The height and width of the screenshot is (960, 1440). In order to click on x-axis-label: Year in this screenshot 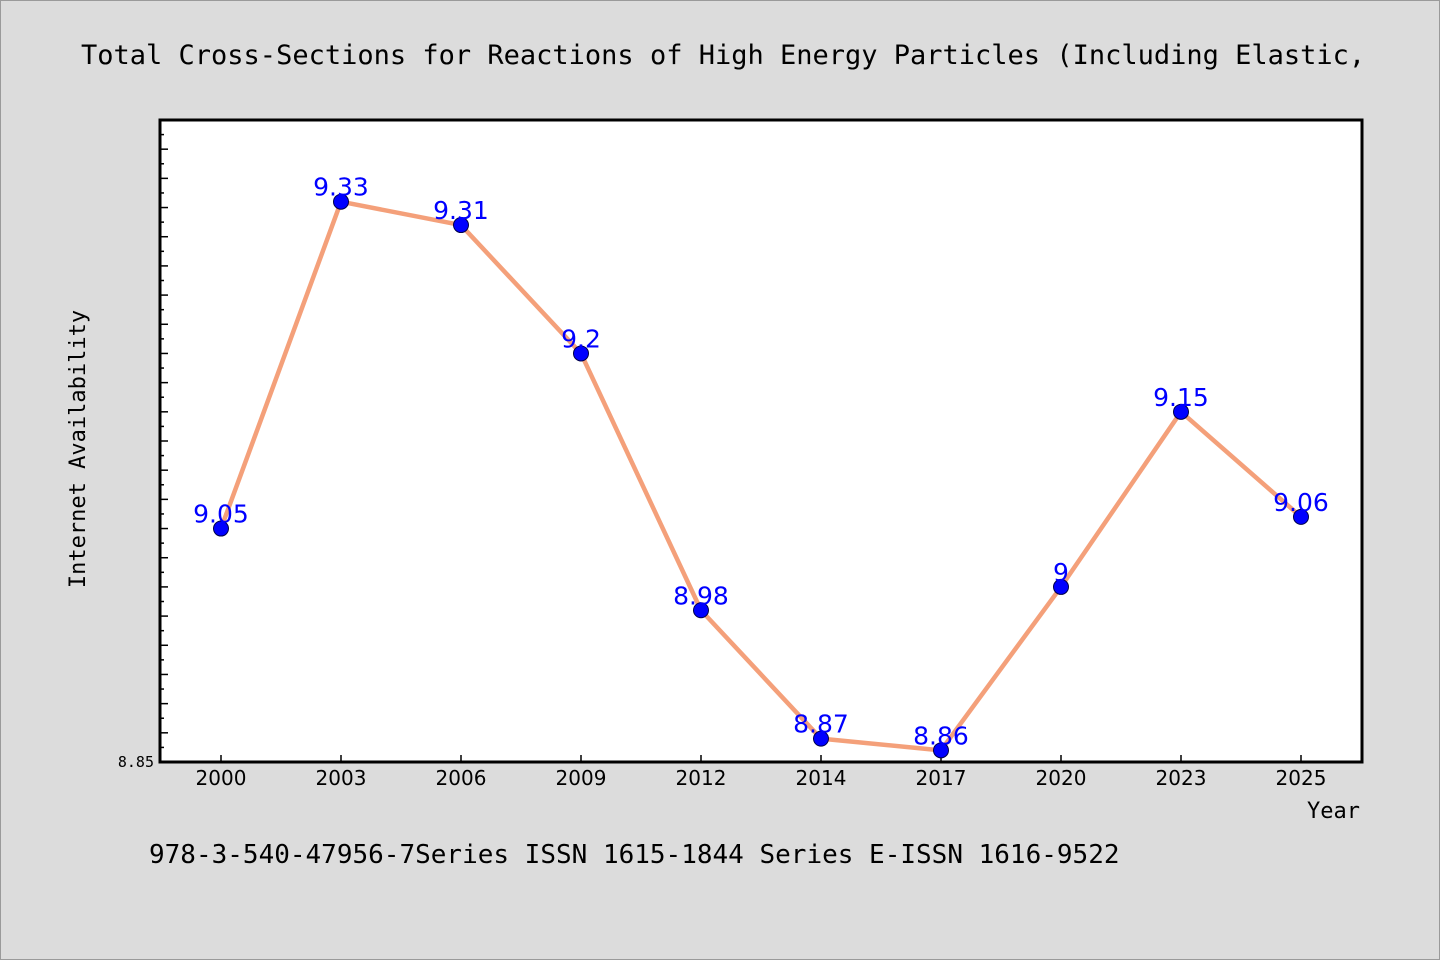, I will do `click(1333, 811)`.